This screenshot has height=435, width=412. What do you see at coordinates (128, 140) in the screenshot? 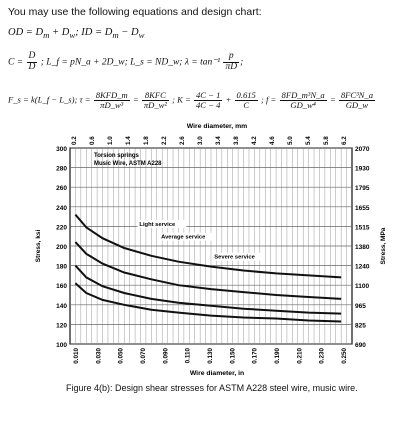
I see `top-tick-label: 1.4` at bounding box center [128, 140].